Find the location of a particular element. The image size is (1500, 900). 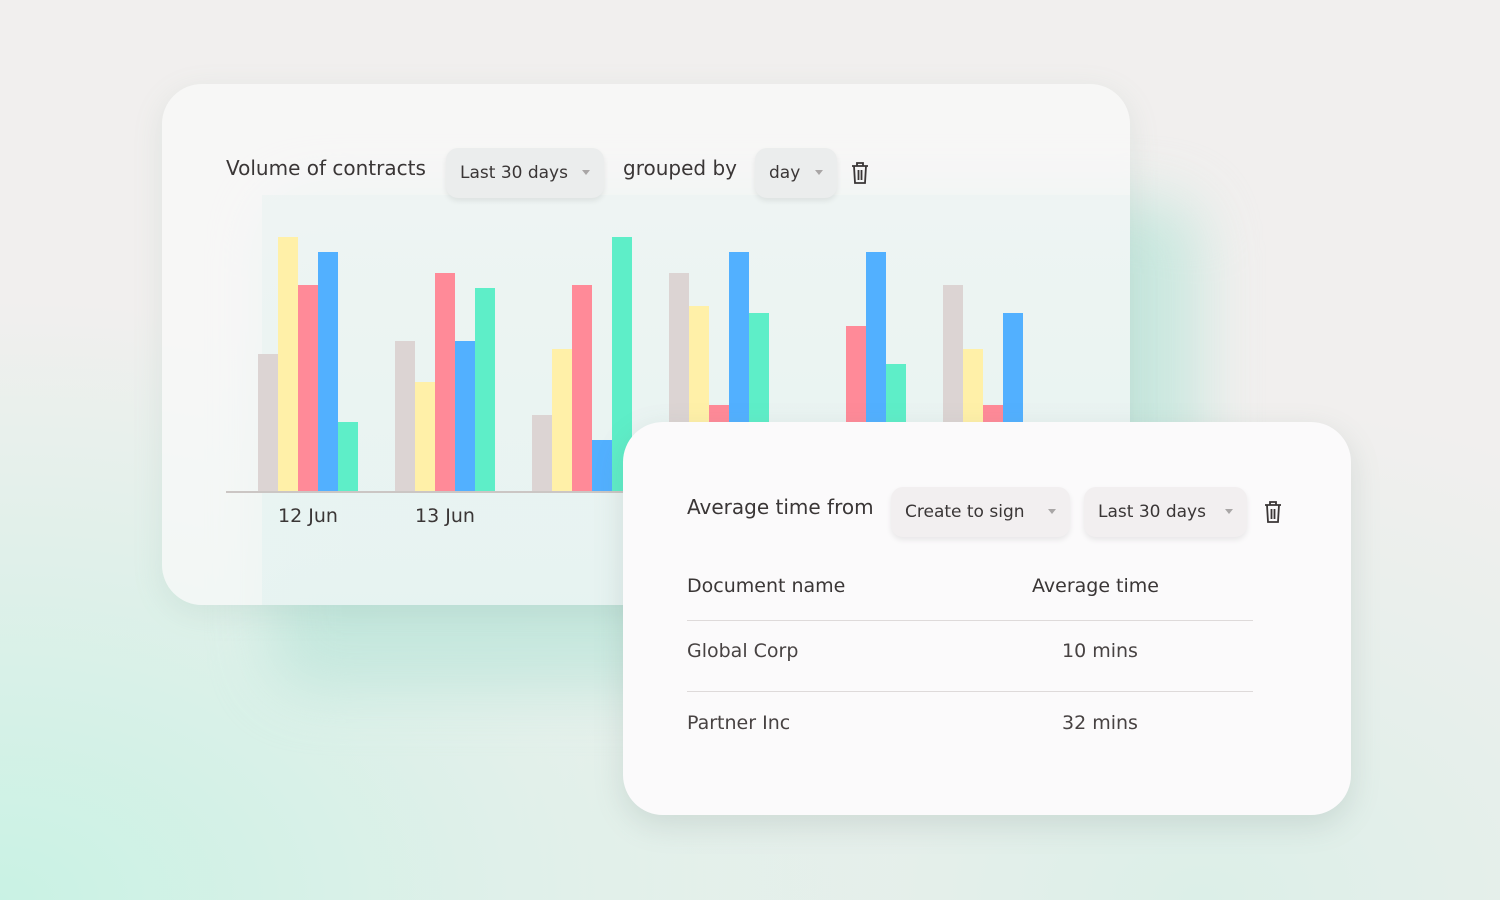

x-axis is located at coordinates (431, 492).